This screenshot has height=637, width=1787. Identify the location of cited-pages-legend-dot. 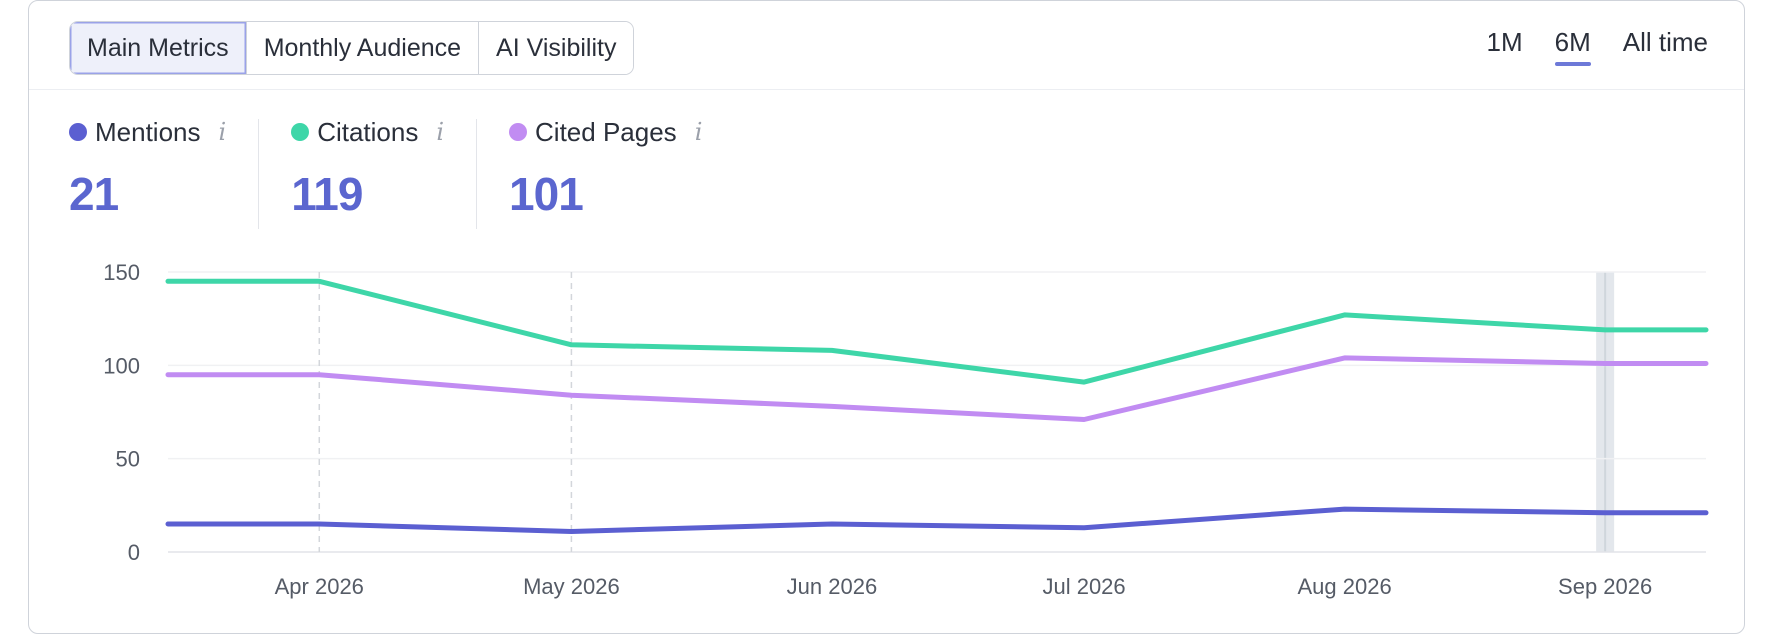
(518, 132).